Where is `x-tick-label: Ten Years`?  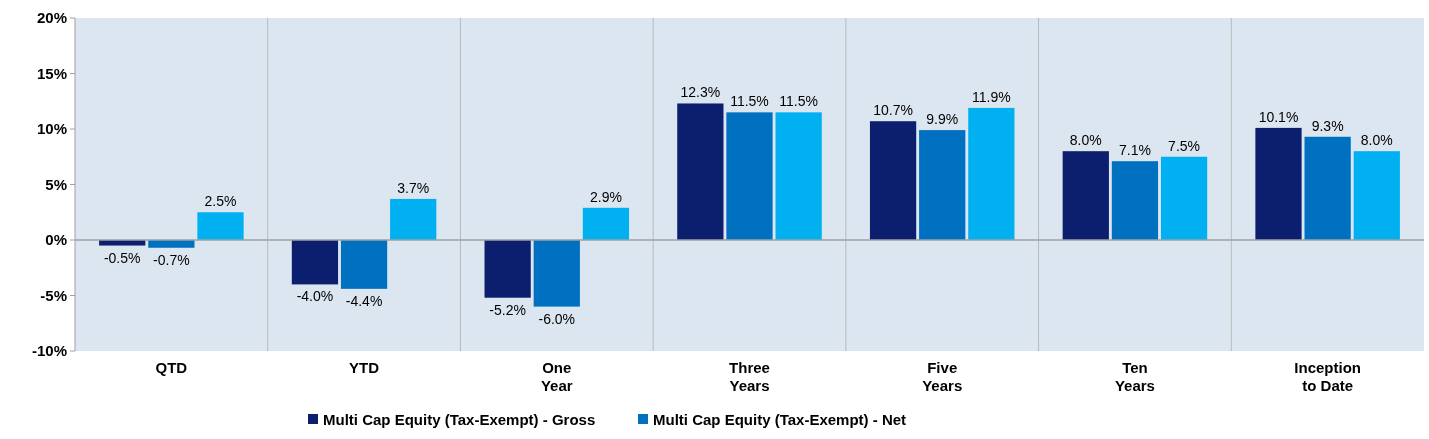
x-tick-label: Ten Years is located at coordinates (1134, 376).